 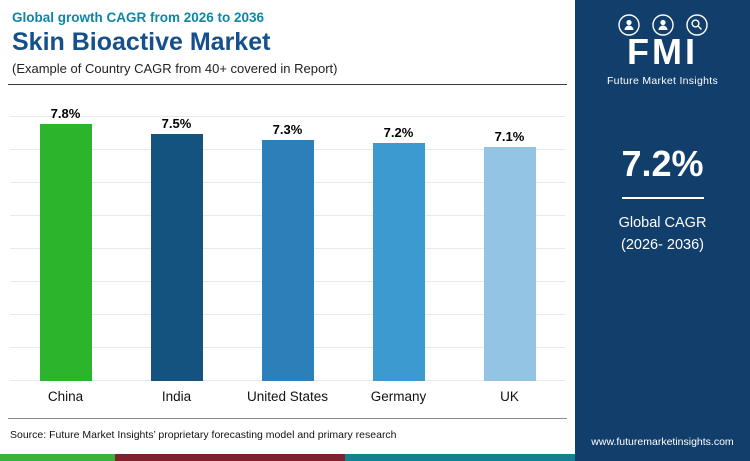 What do you see at coordinates (141, 42) in the screenshot?
I see `page-title: Skin Bioactive Market` at bounding box center [141, 42].